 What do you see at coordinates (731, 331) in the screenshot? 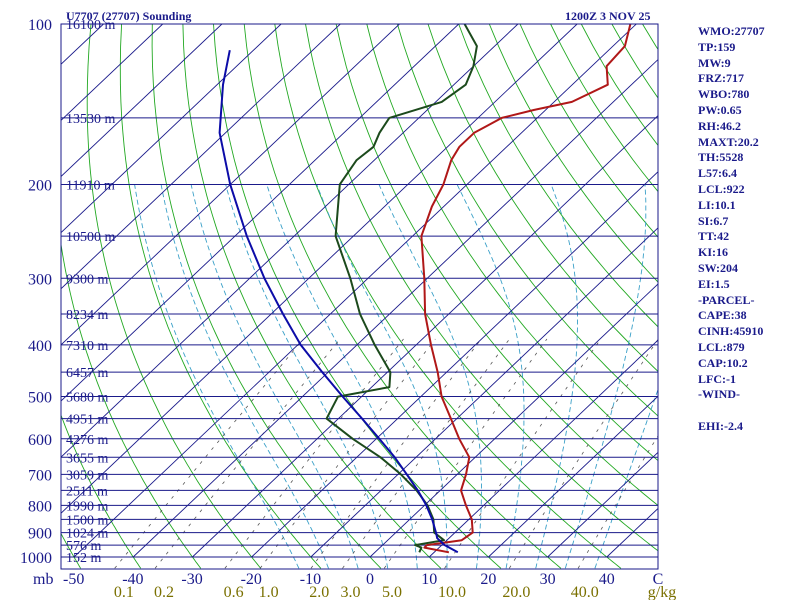
I see `index-line: CINH:45910` at bounding box center [731, 331].